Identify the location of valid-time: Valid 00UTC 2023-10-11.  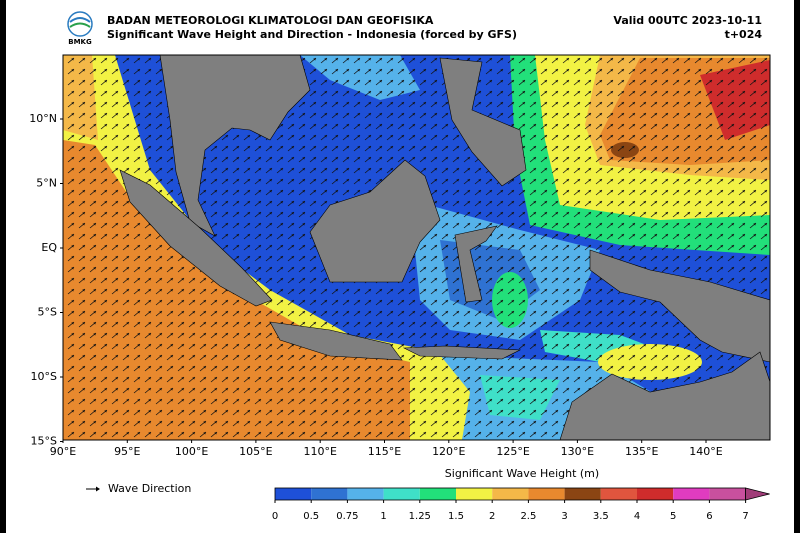
(687, 20).